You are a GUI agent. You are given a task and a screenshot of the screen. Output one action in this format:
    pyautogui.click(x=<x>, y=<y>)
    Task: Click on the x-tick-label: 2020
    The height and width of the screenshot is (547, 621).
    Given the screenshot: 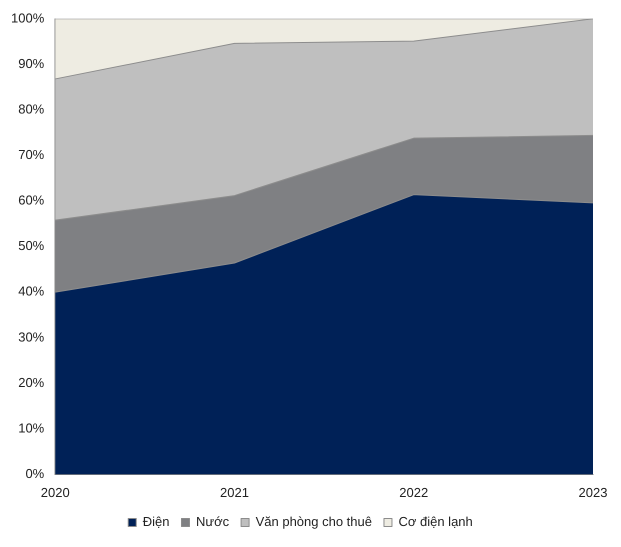 What is the action you would take?
    pyautogui.click(x=55, y=492)
    